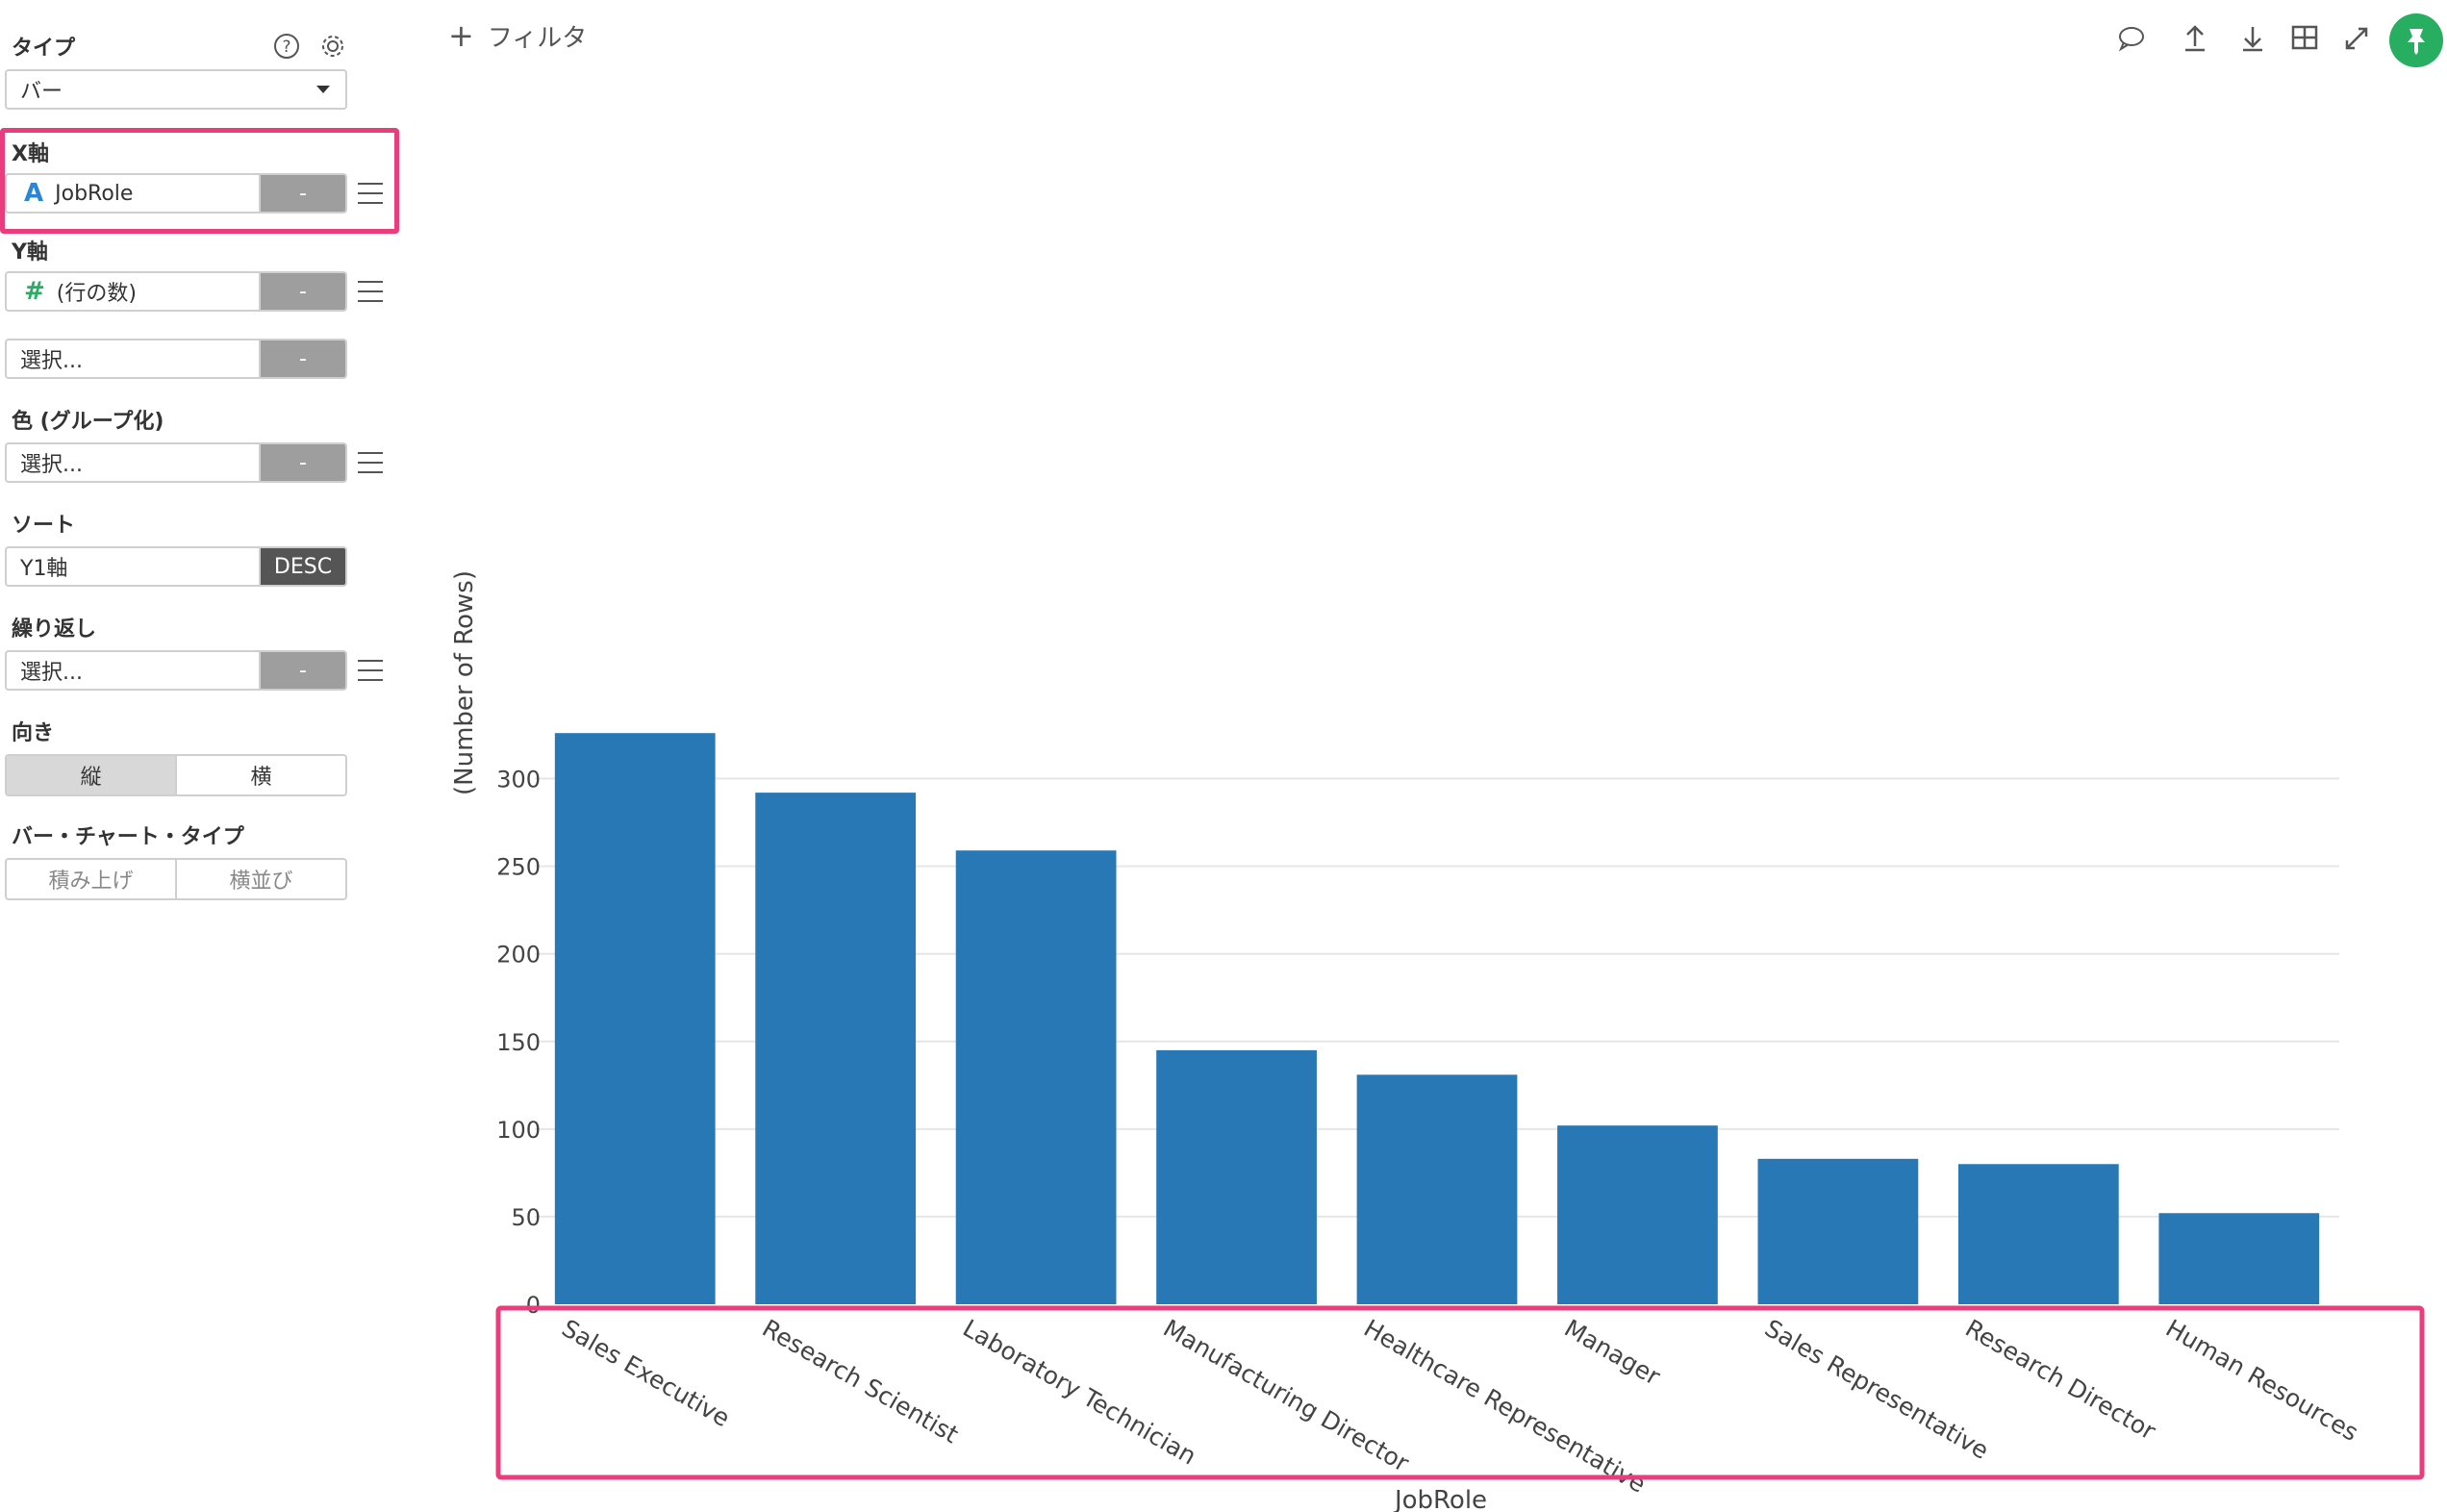  I want to click on y-axis-column: (行の数), so click(96, 294).